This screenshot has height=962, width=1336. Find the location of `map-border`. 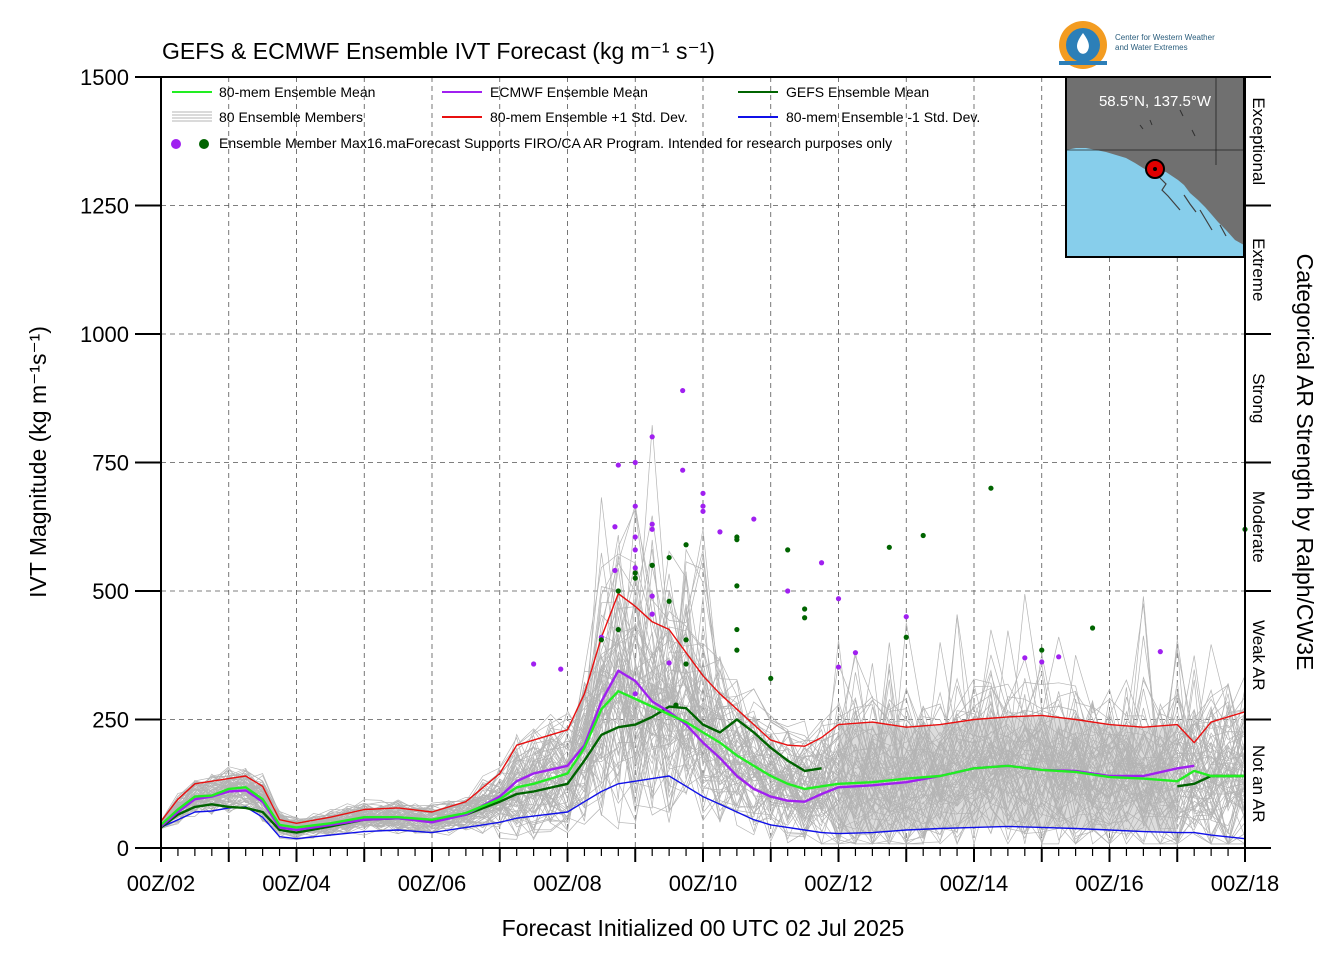

map-border is located at coordinates (1155, 167).